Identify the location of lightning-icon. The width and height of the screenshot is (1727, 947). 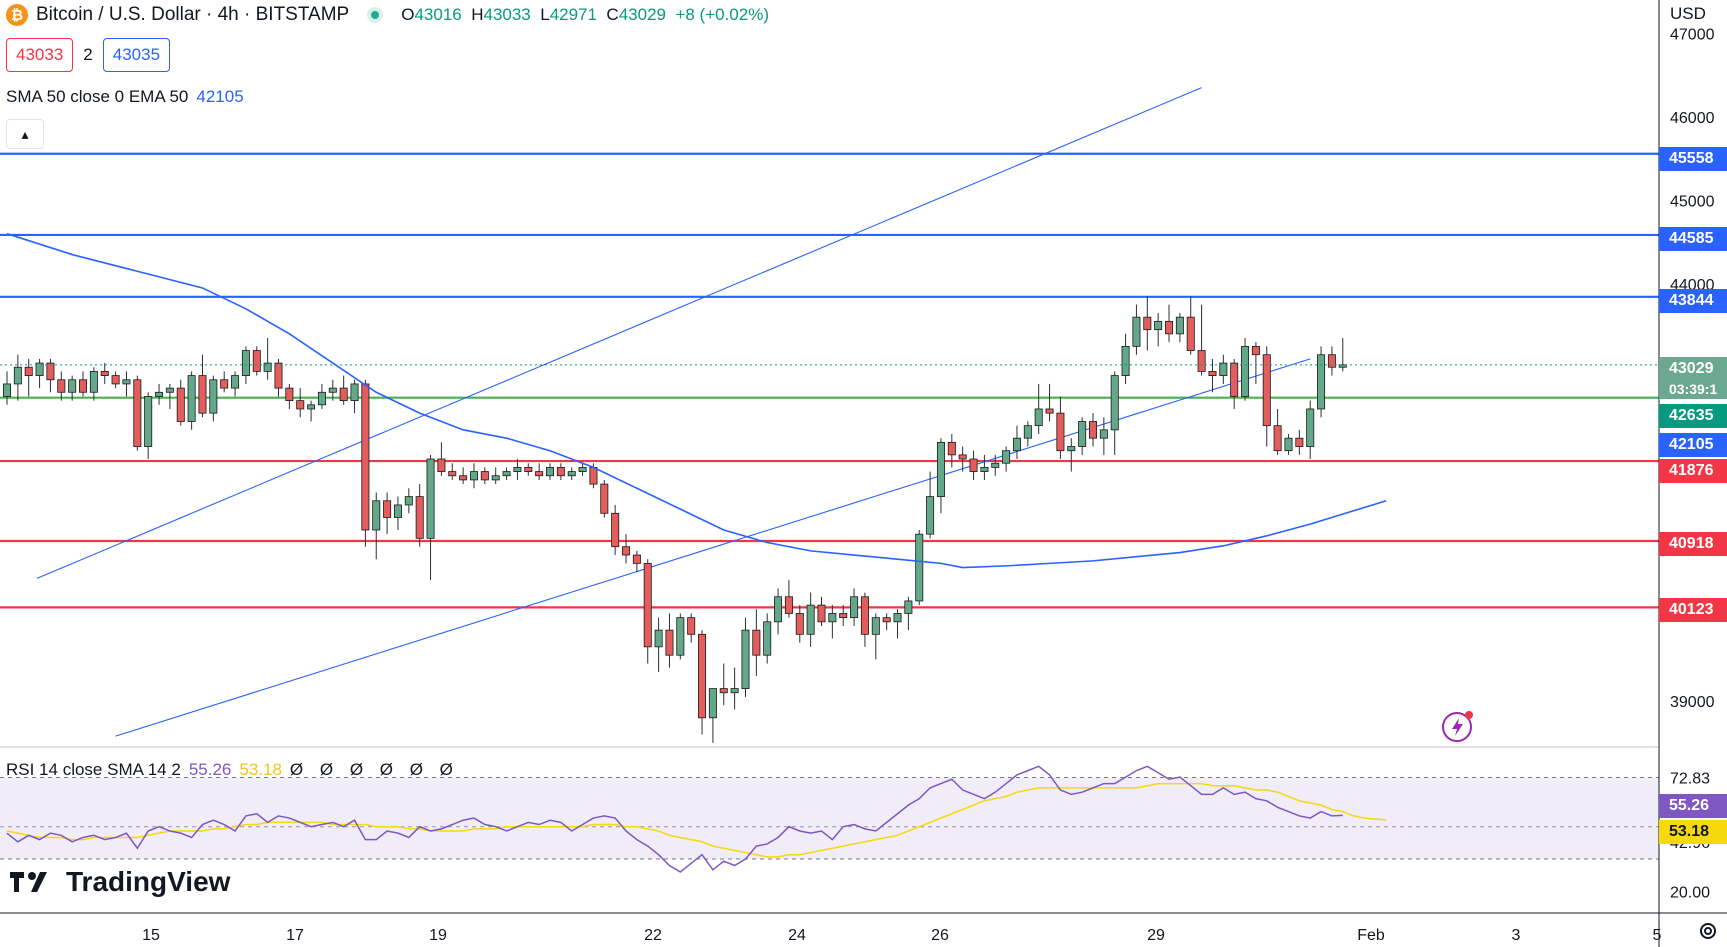
(1458, 729).